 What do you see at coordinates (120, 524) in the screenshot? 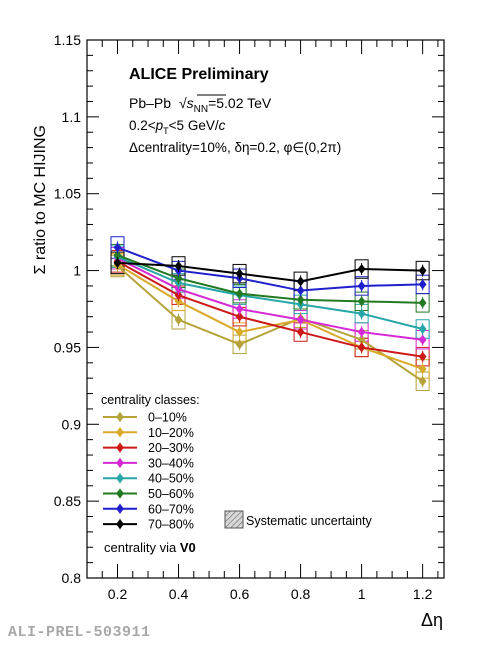
I see `legend-marker-70-80-` at bounding box center [120, 524].